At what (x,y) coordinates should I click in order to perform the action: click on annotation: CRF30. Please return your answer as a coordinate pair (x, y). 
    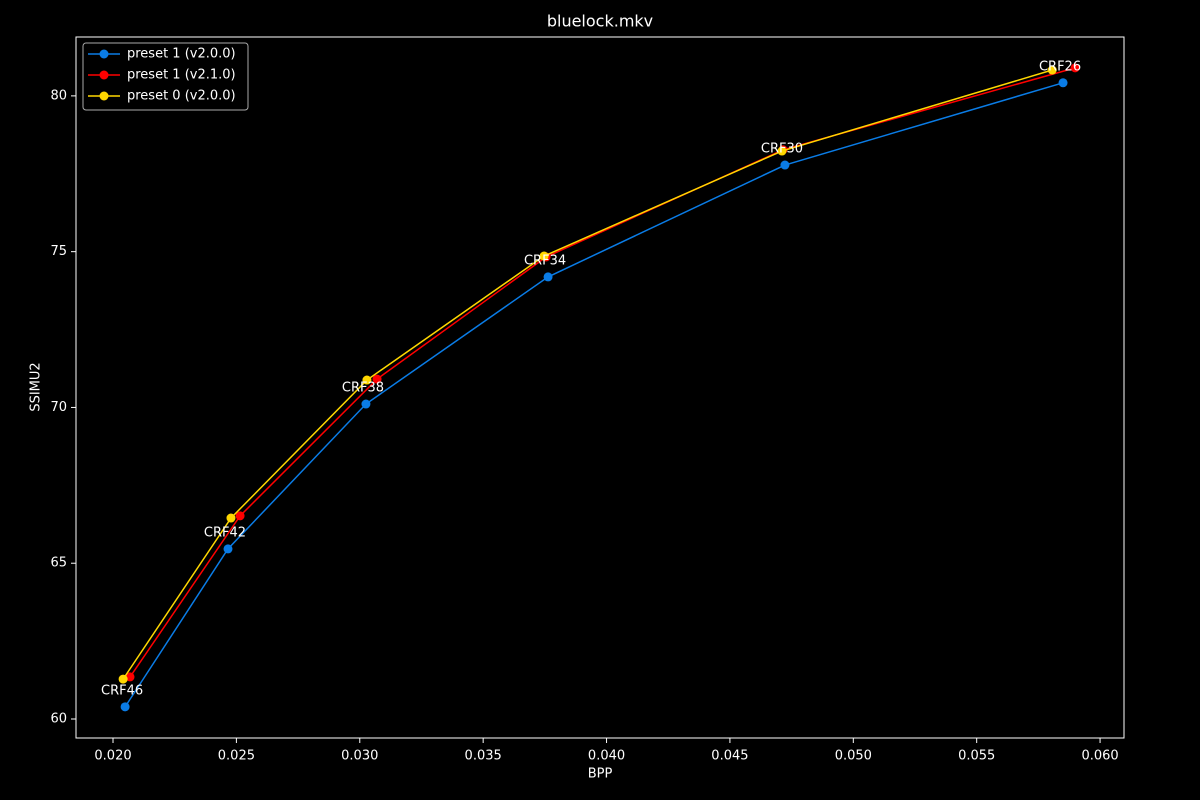
    Looking at the image, I should click on (782, 149).